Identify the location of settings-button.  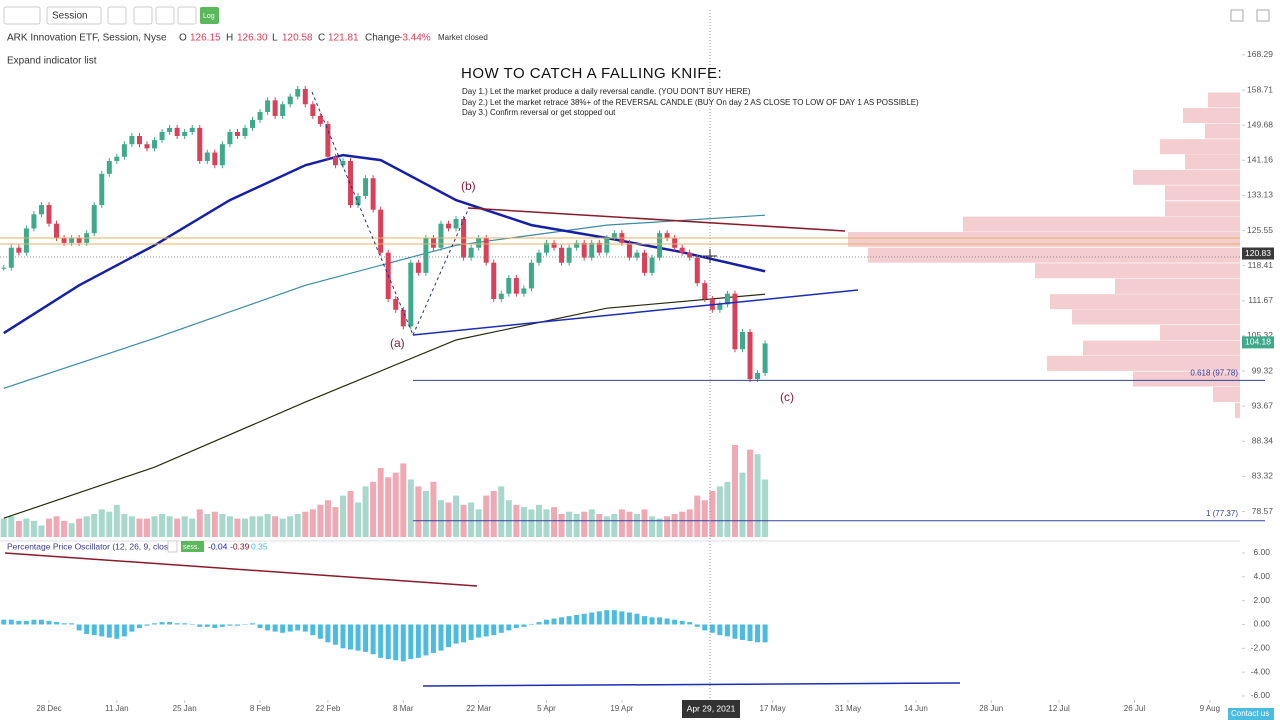
(117, 15).